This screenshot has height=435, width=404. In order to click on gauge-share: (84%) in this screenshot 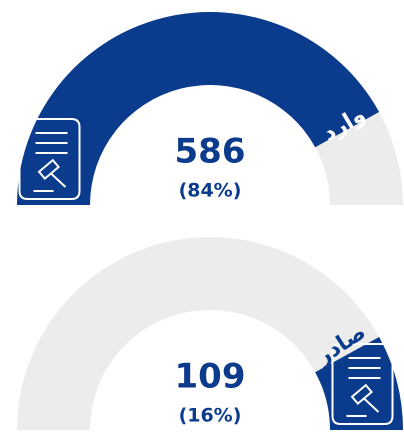, I will do `click(210, 191)`.